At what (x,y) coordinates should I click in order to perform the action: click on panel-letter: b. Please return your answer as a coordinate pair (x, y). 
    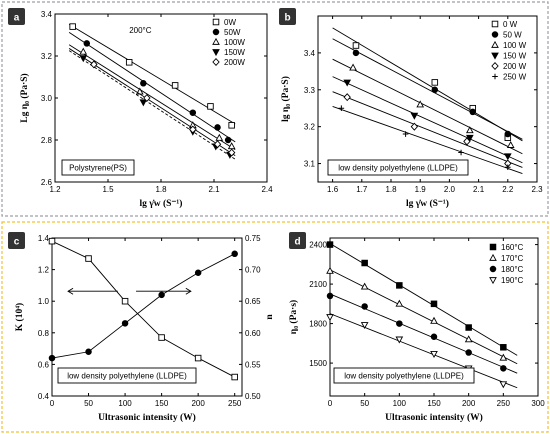
    Looking at the image, I should click on (287, 18).